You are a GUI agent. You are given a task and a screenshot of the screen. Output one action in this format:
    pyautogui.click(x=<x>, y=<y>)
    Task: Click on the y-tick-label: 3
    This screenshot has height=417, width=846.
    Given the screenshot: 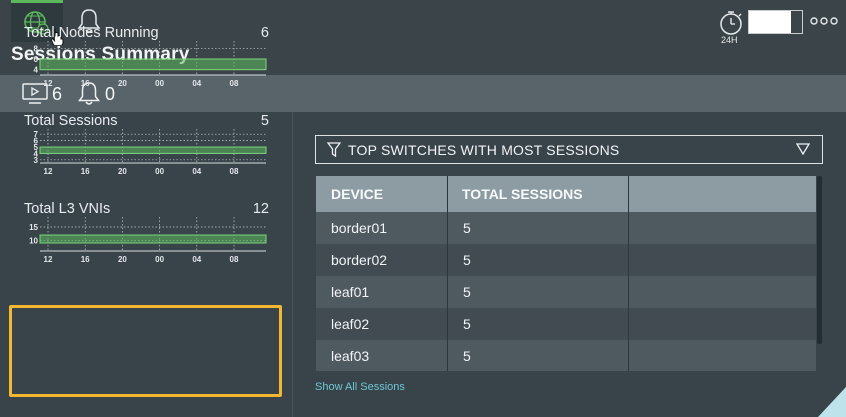 What is the action you would take?
    pyautogui.click(x=36, y=160)
    